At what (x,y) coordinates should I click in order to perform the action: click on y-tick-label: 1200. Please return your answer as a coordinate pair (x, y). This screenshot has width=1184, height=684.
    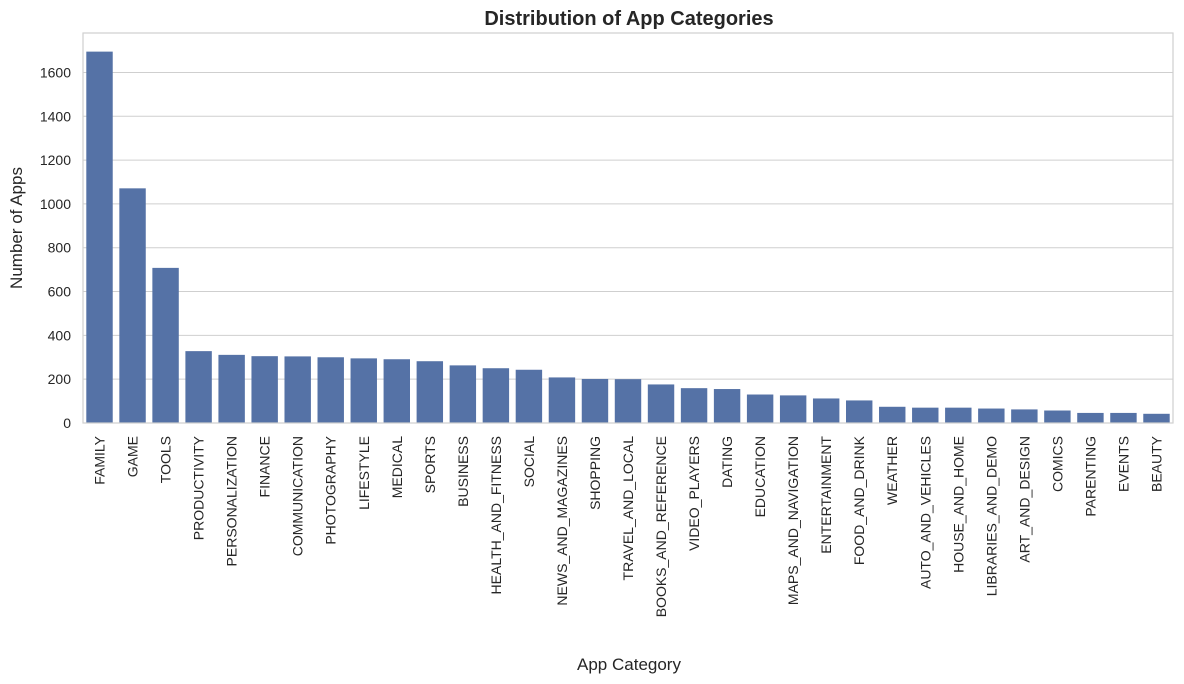
    Looking at the image, I should click on (55, 160).